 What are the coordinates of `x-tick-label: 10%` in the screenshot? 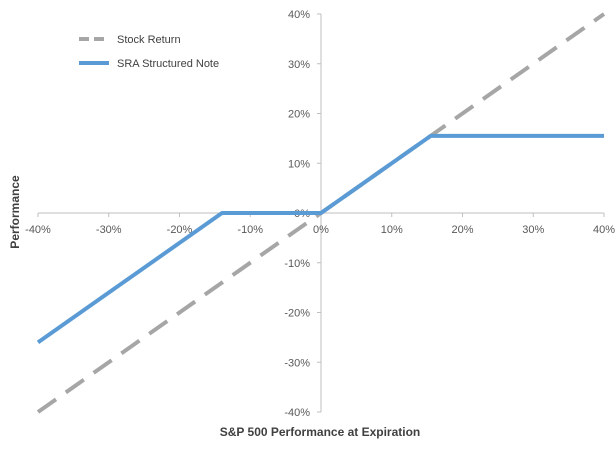 It's located at (392, 230).